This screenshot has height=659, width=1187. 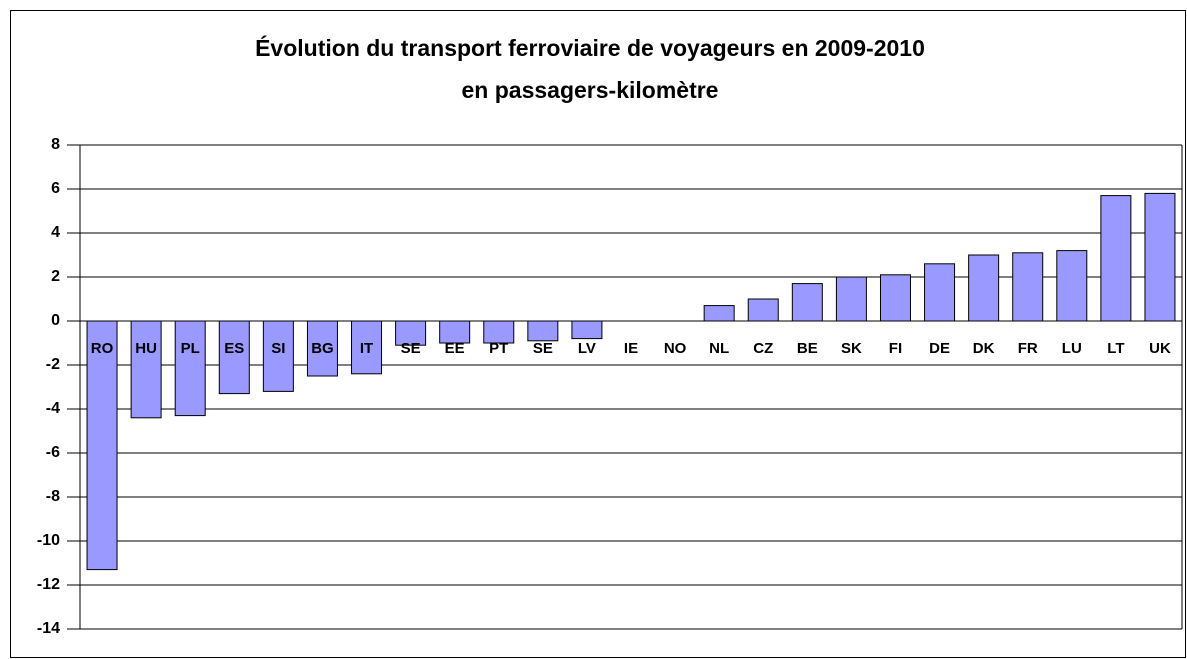 What do you see at coordinates (455, 348) in the screenshot?
I see `x-tick-label: EE` at bounding box center [455, 348].